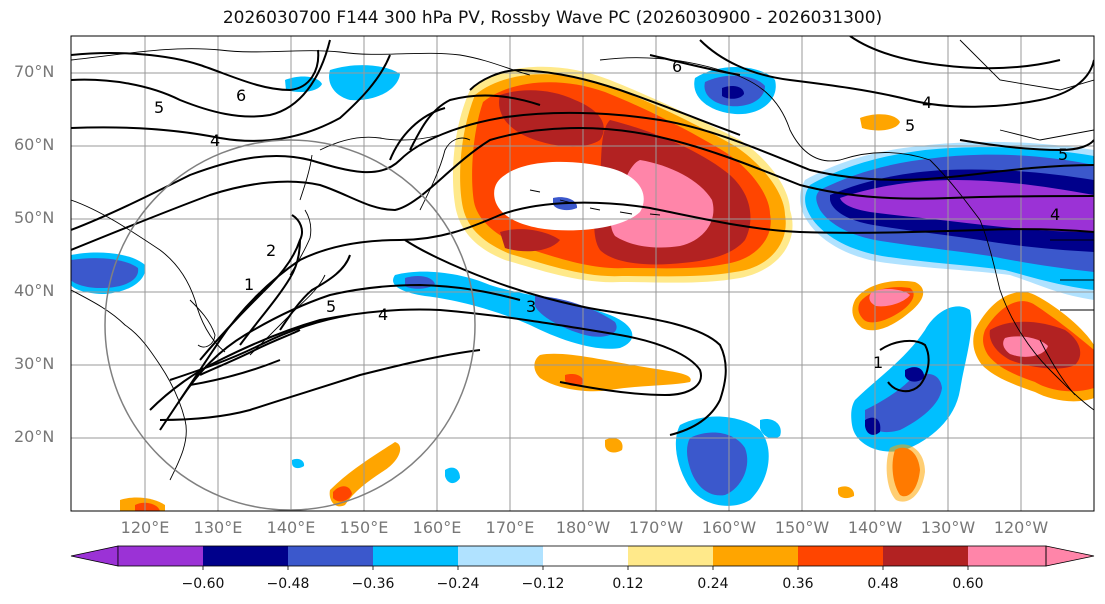 Image resolution: width=1105 pixels, height=604 pixels. I want to click on colorbar-tick-label: −0.48, so click(288, 584).